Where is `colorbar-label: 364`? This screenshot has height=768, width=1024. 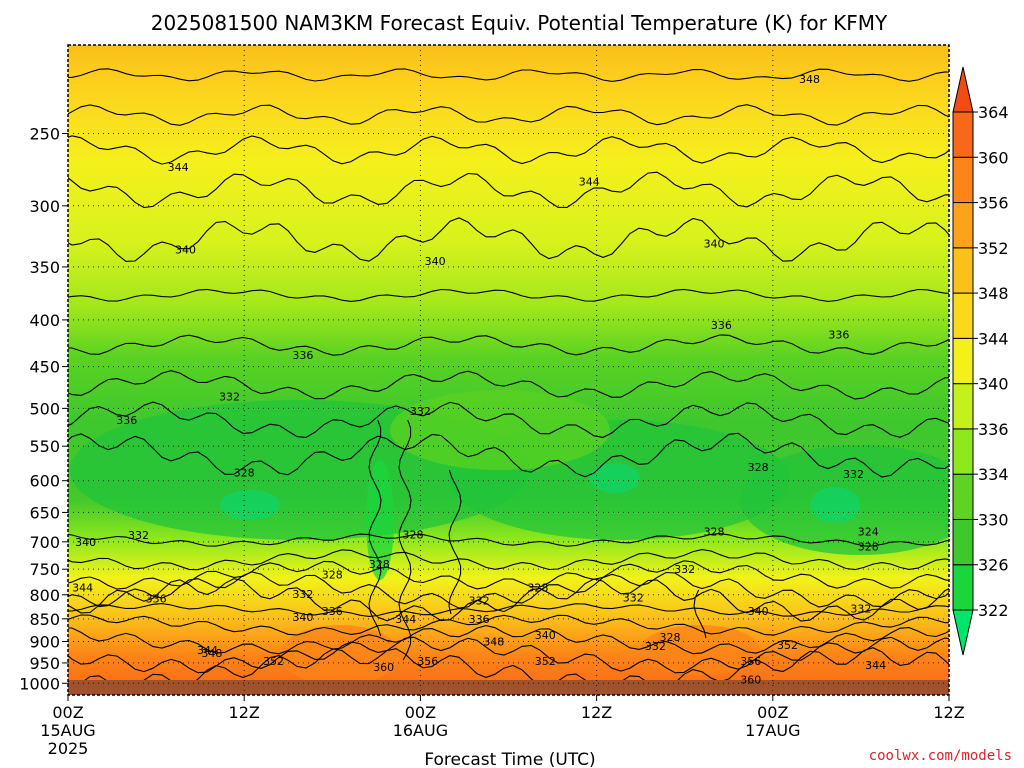 colorbar-label: 364 is located at coordinates (993, 112).